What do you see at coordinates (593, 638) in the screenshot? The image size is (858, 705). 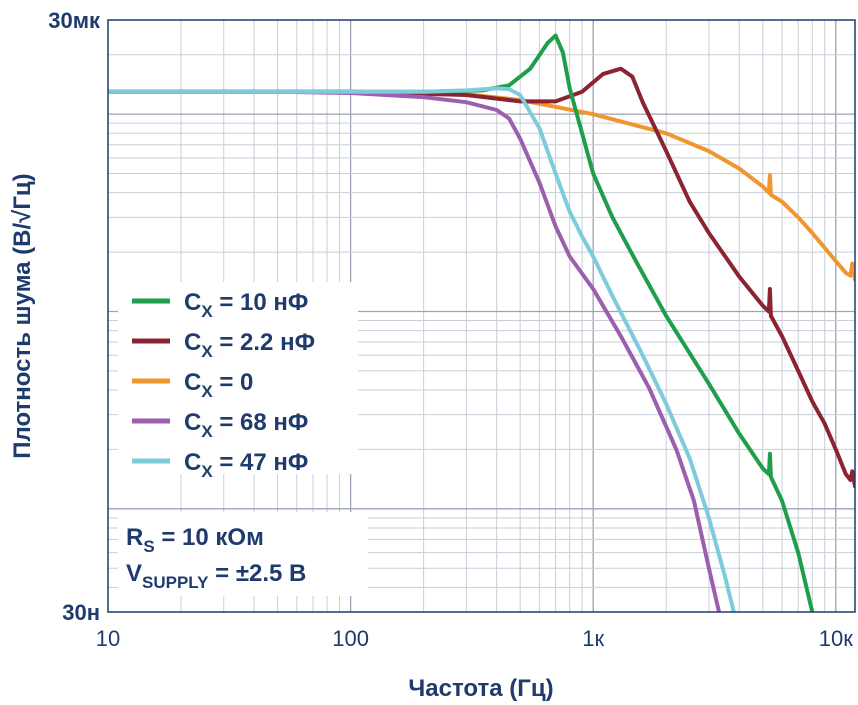 I see `x-tick-label: 1к` at bounding box center [593, 638].